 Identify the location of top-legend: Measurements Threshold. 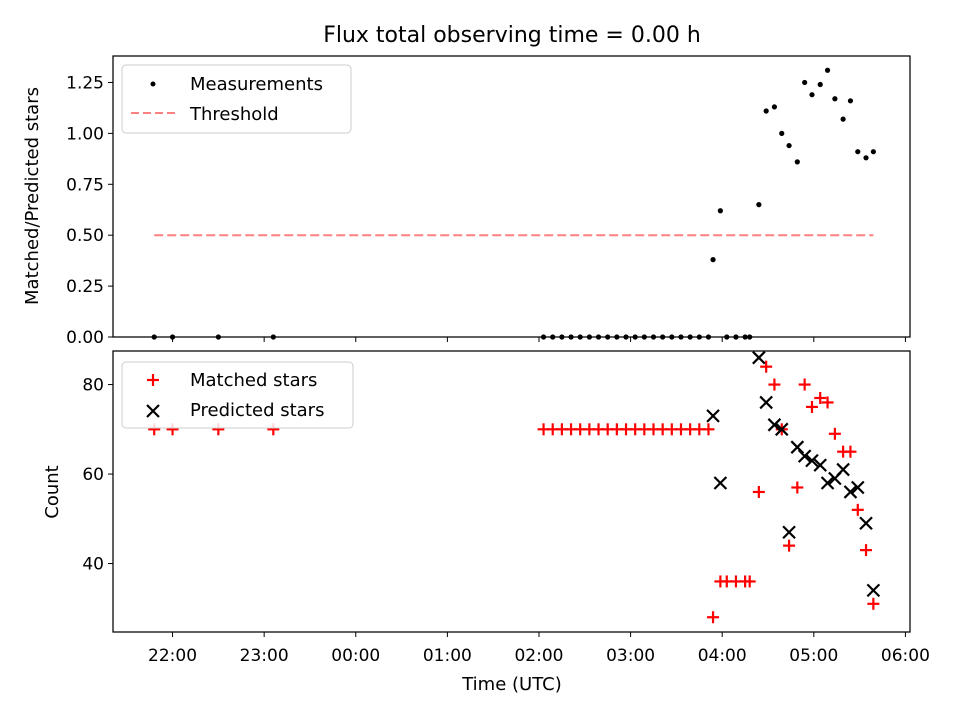
(236, 99).